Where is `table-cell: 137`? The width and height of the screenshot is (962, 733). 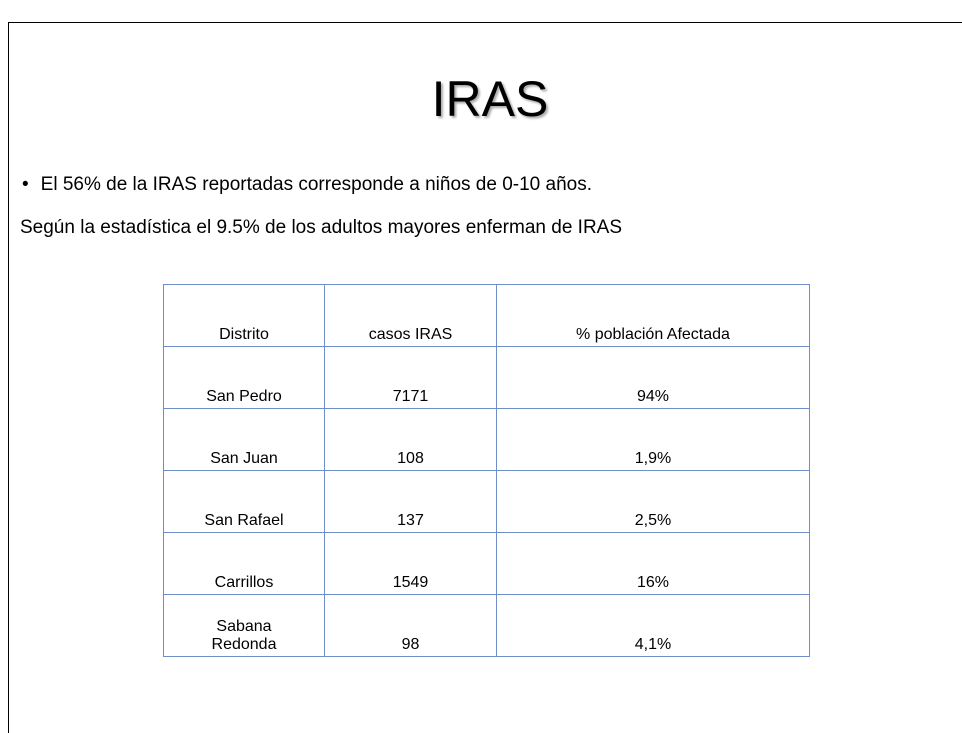 table-cell: 137 is located at coordinates (410, 501).